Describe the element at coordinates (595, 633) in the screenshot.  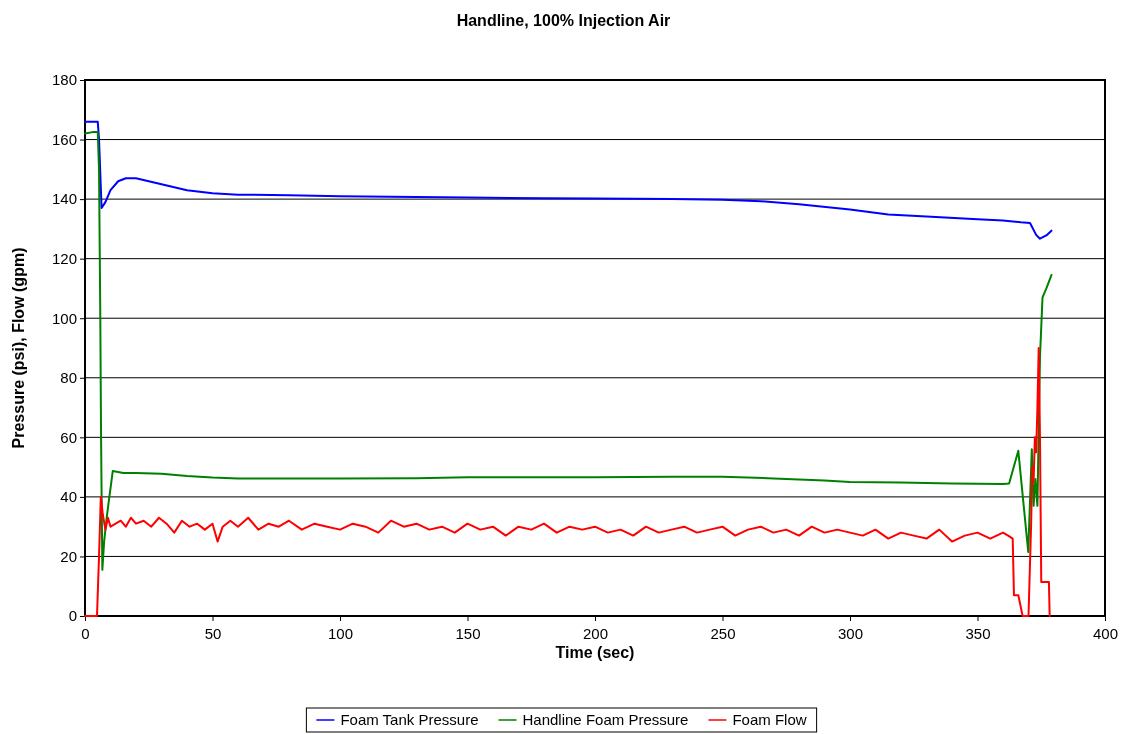
I see `x-tick-label: 200` at that location.